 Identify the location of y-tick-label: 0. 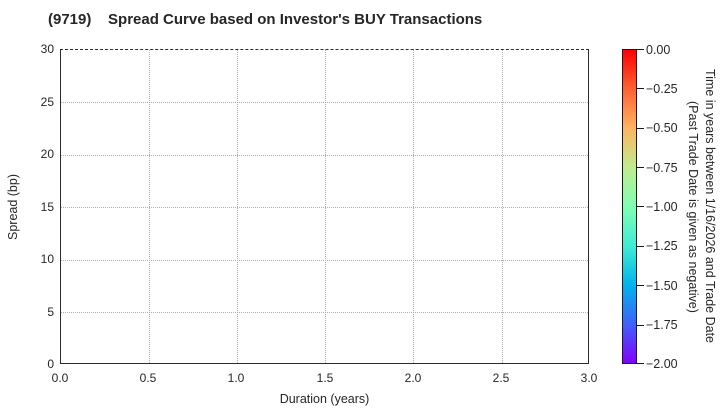
(50, 364).